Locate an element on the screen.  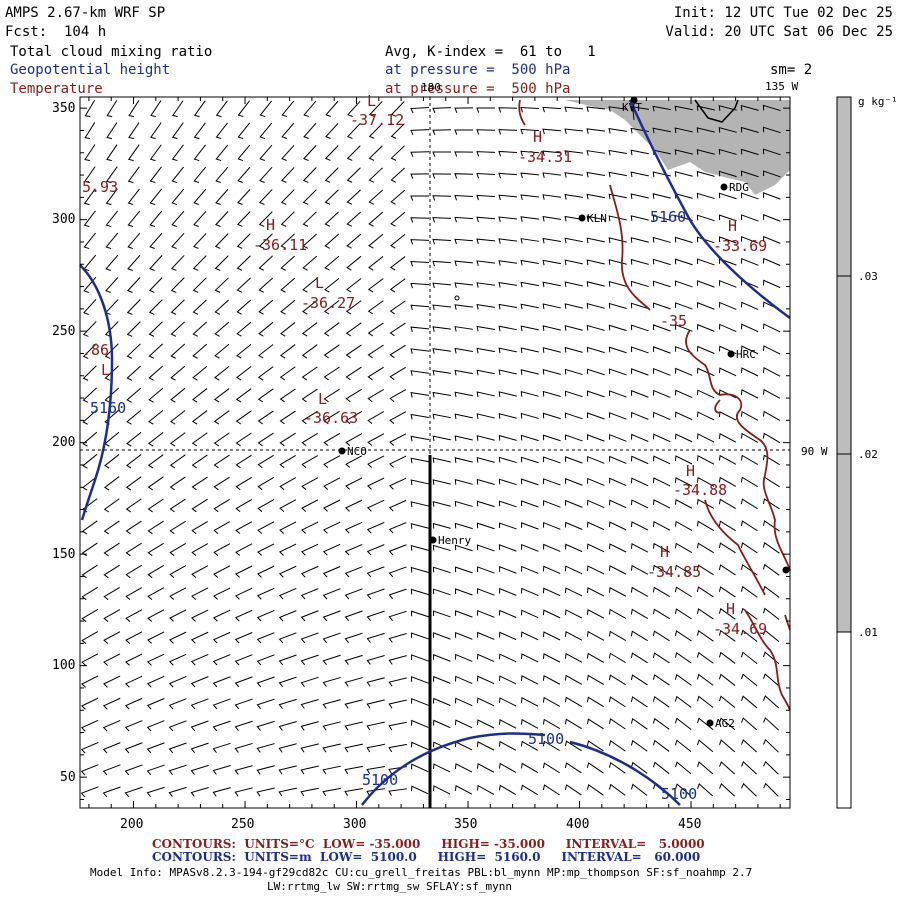
extrema-h2-value: -36.11 is located at coordinates (280, 245).